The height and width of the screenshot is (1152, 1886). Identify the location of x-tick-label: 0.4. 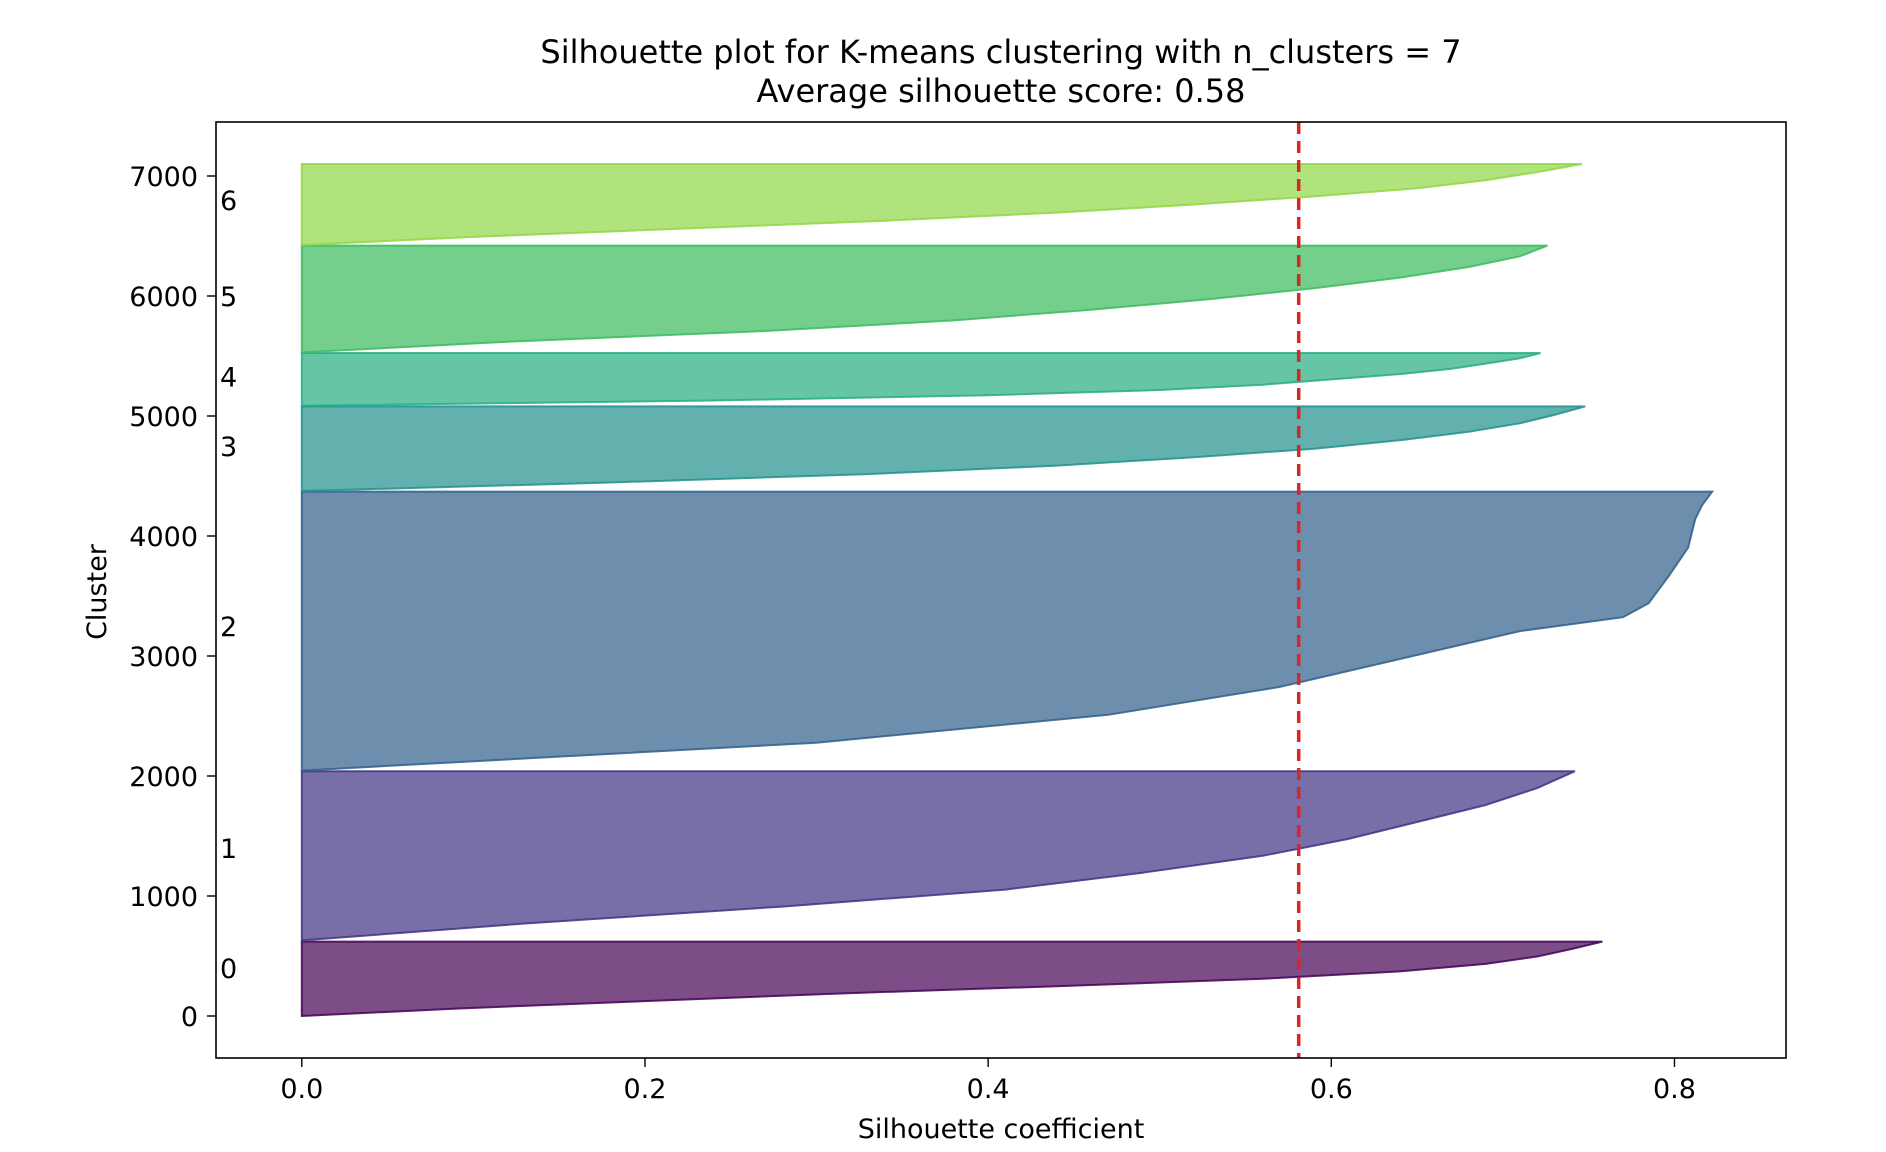
(988, 1089).